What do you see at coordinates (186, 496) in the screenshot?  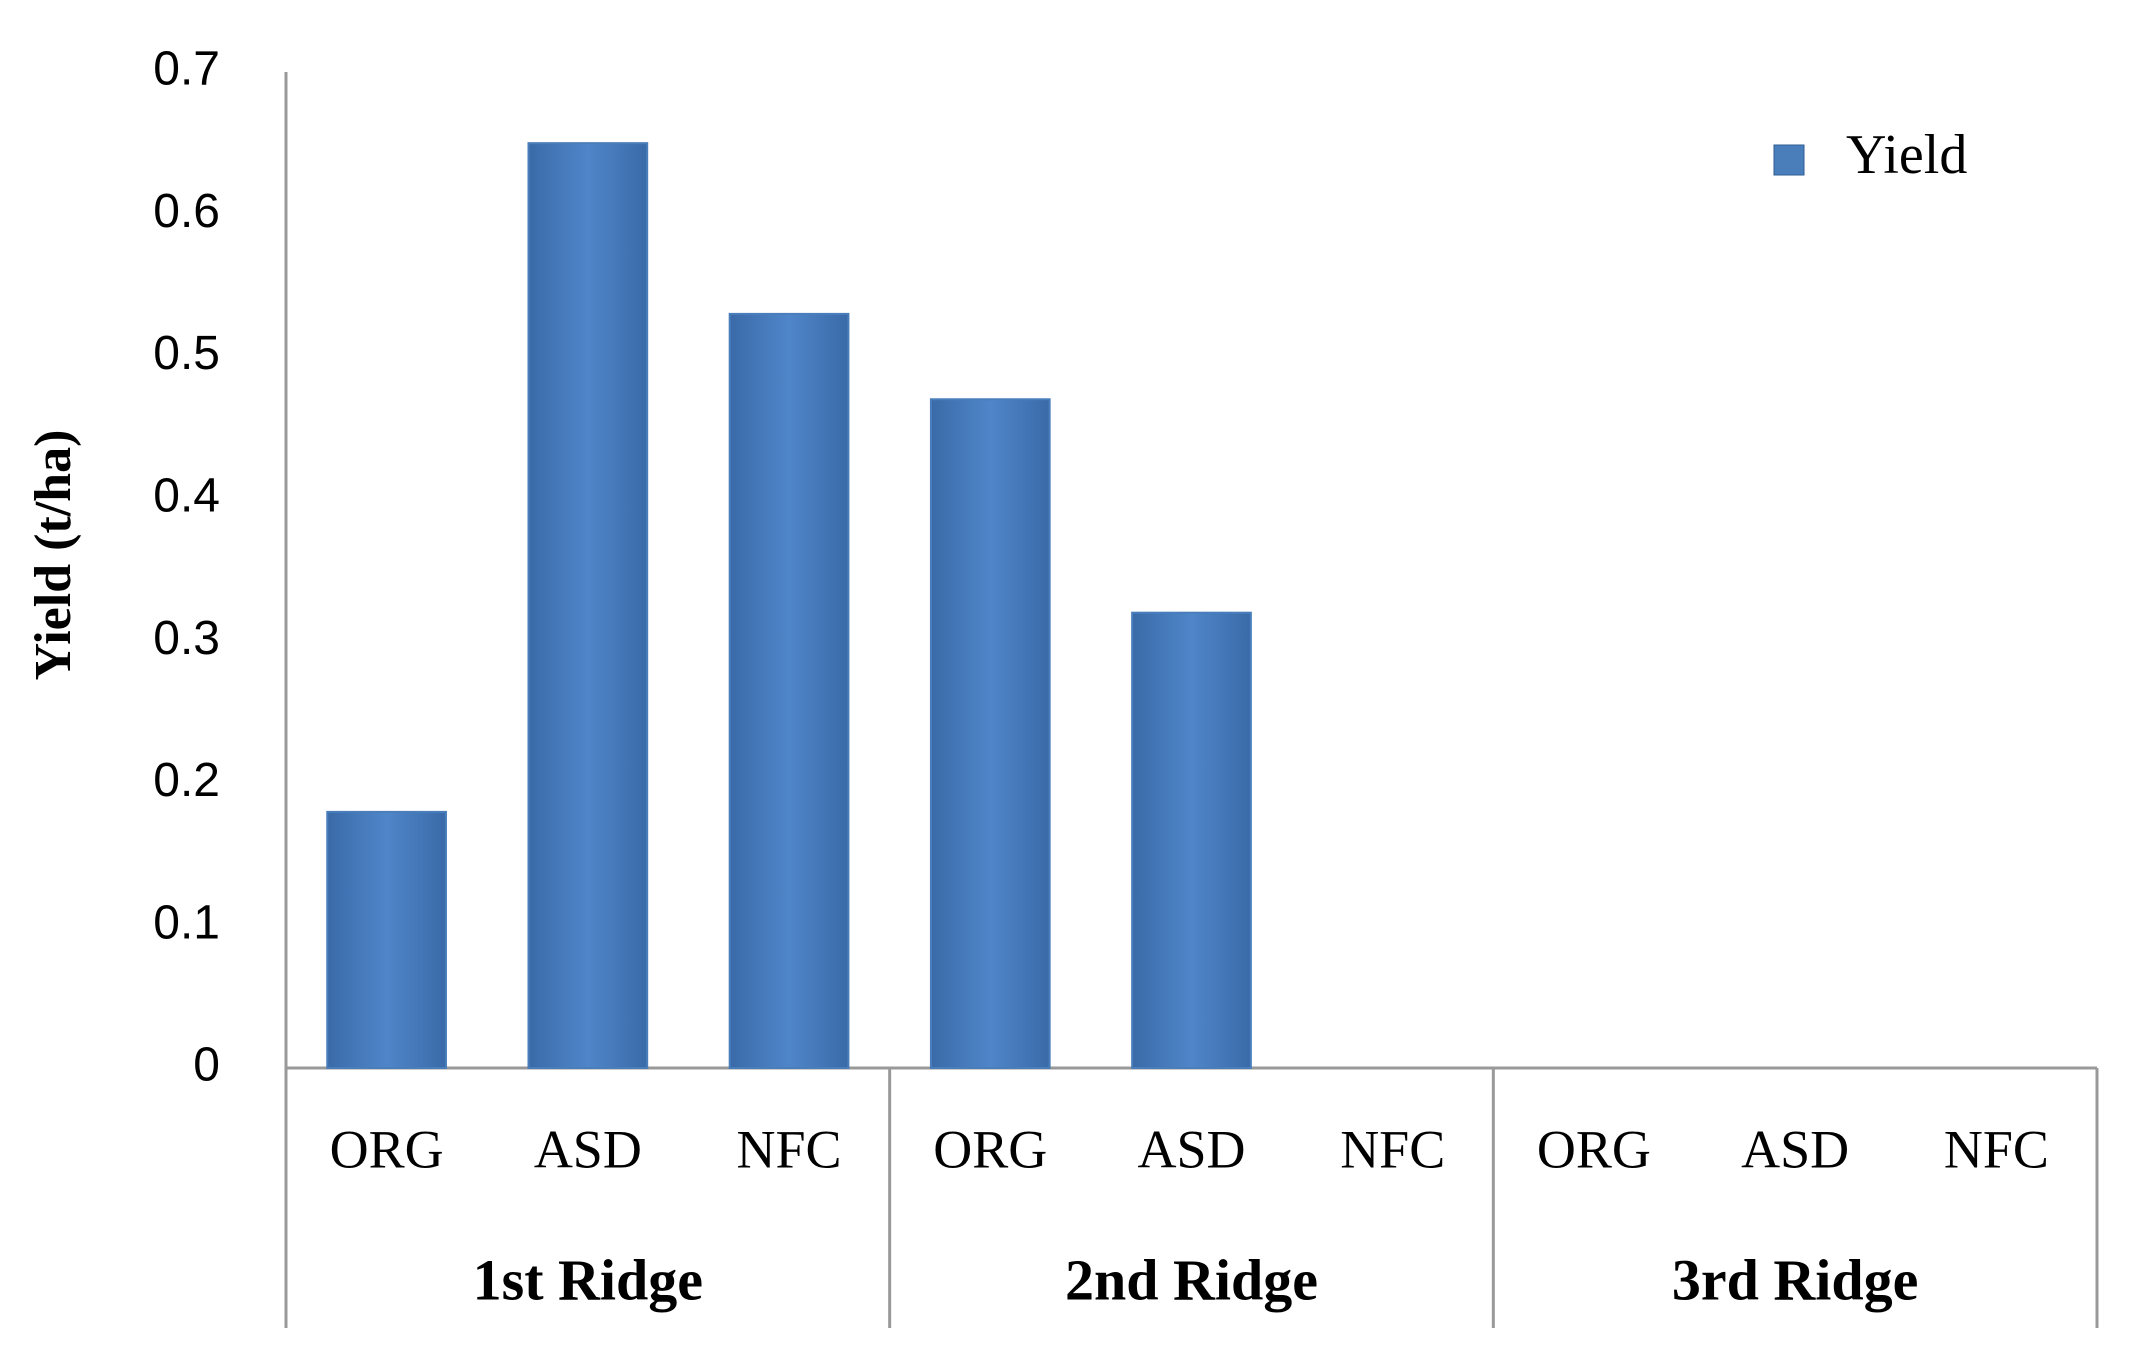 I see `y-tick-label: 0.4` at bounding box center [186, 496].